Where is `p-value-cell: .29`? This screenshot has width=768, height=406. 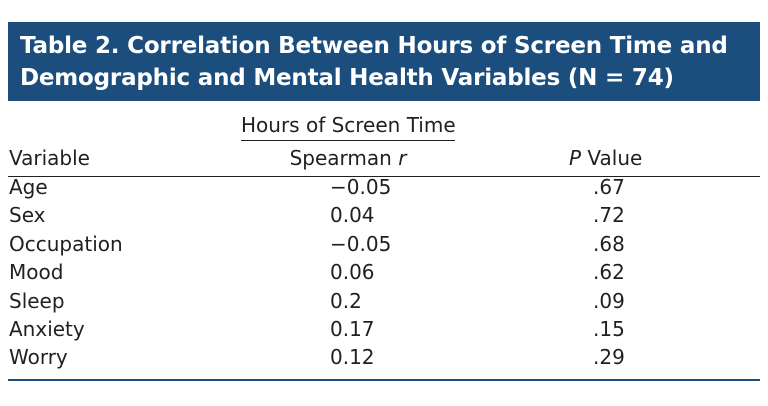 p-value-cell: .29 is located at coordinates (609, 357).